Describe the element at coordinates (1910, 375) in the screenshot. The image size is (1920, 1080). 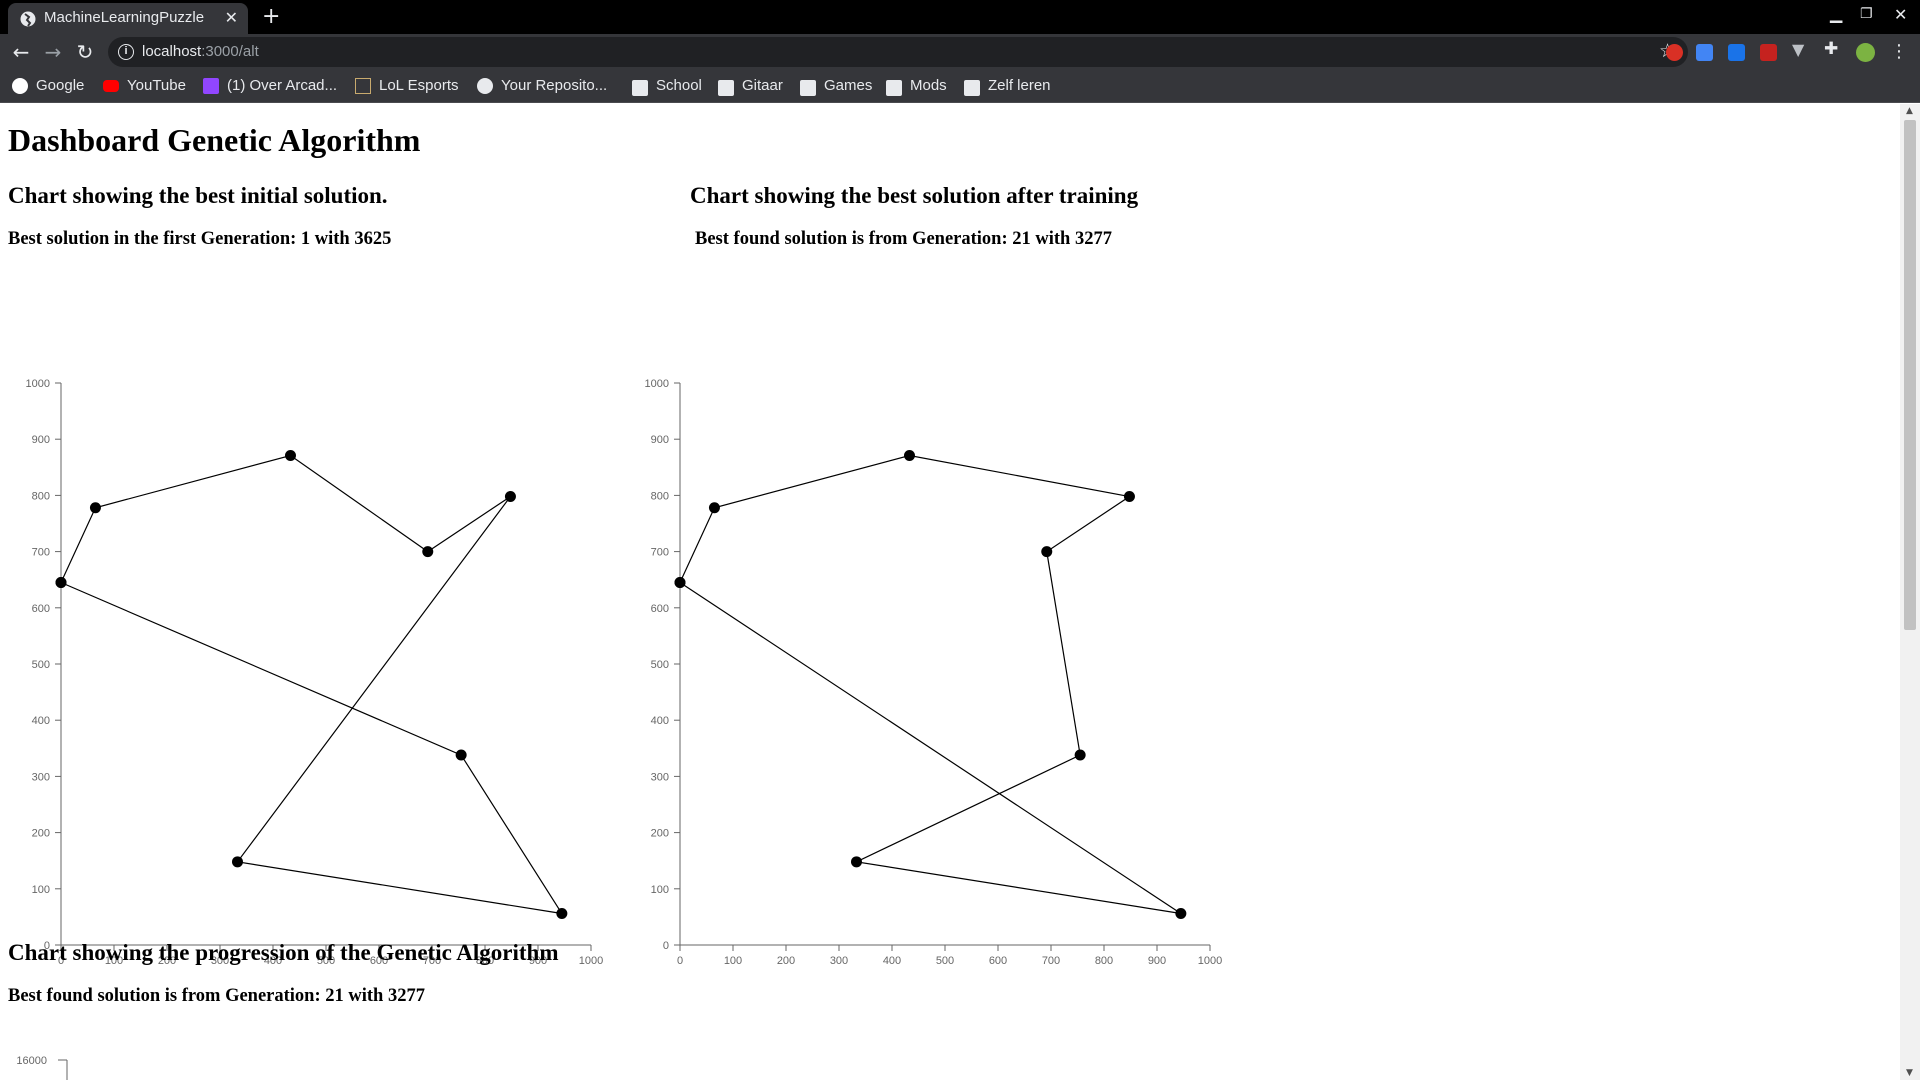
I see `scrollbar-thumb` at that location.